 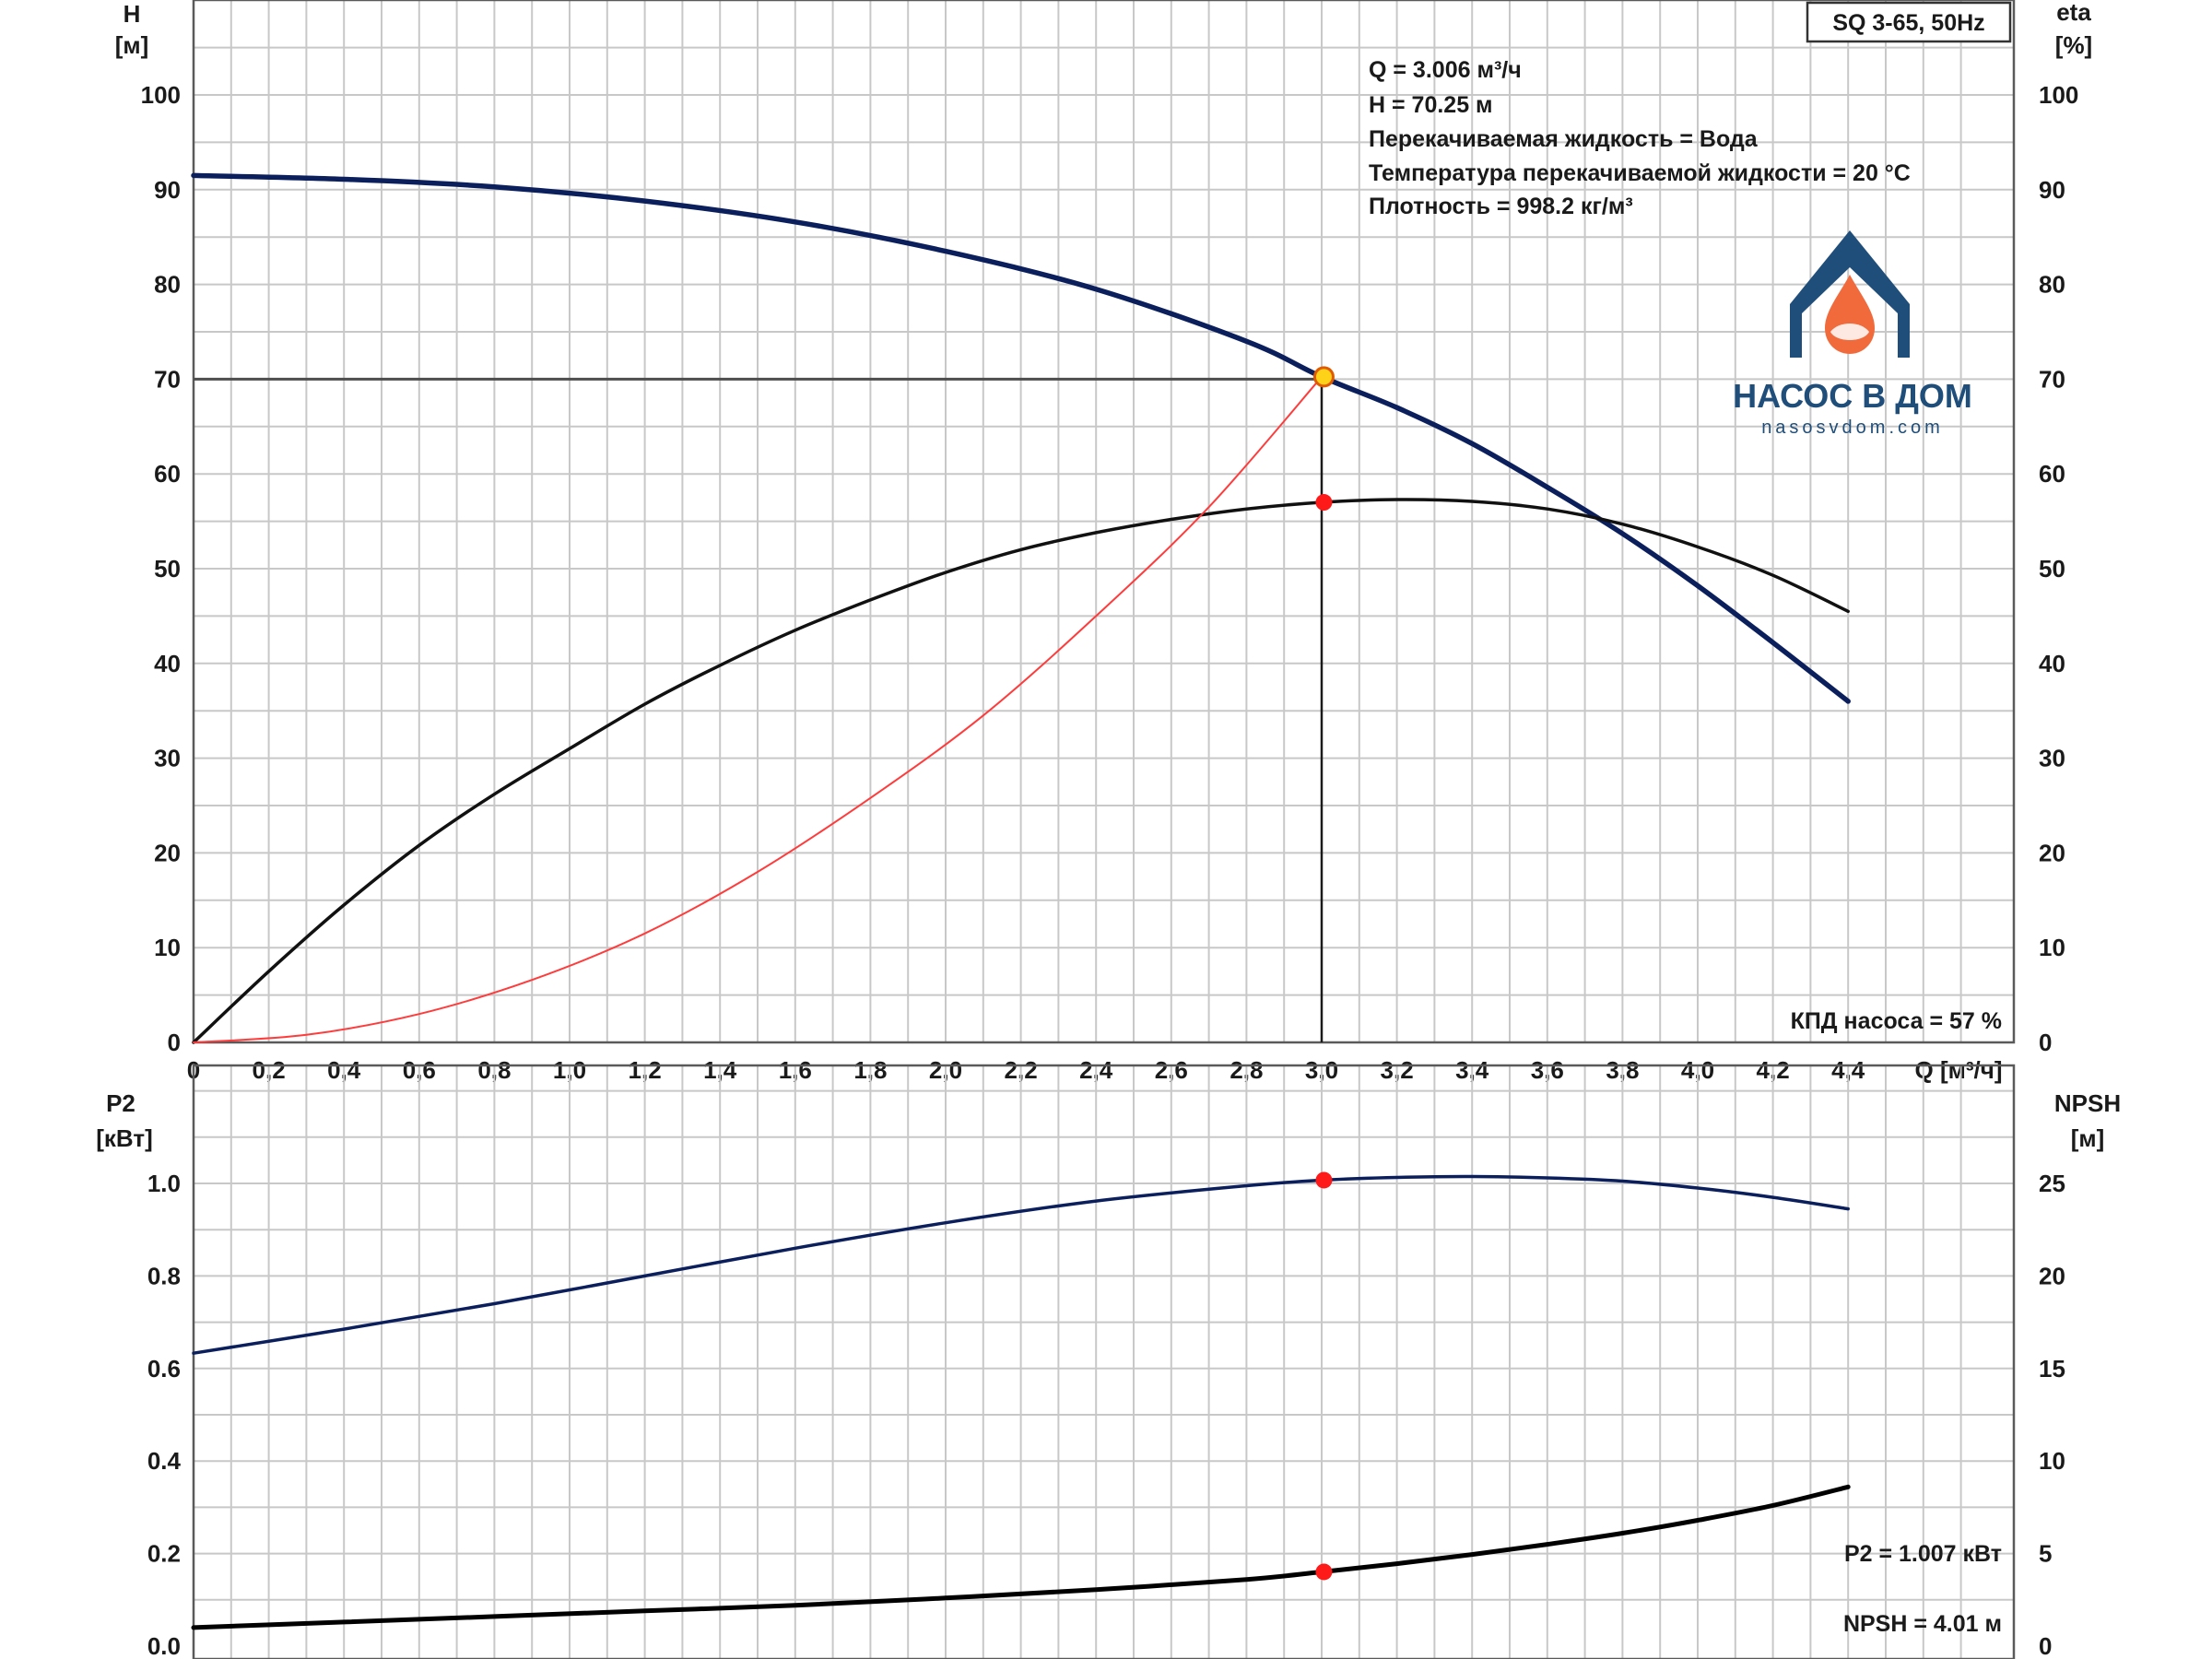 I want to click on brand-site: nasosvdom.com, so click(x=1852, y=428).